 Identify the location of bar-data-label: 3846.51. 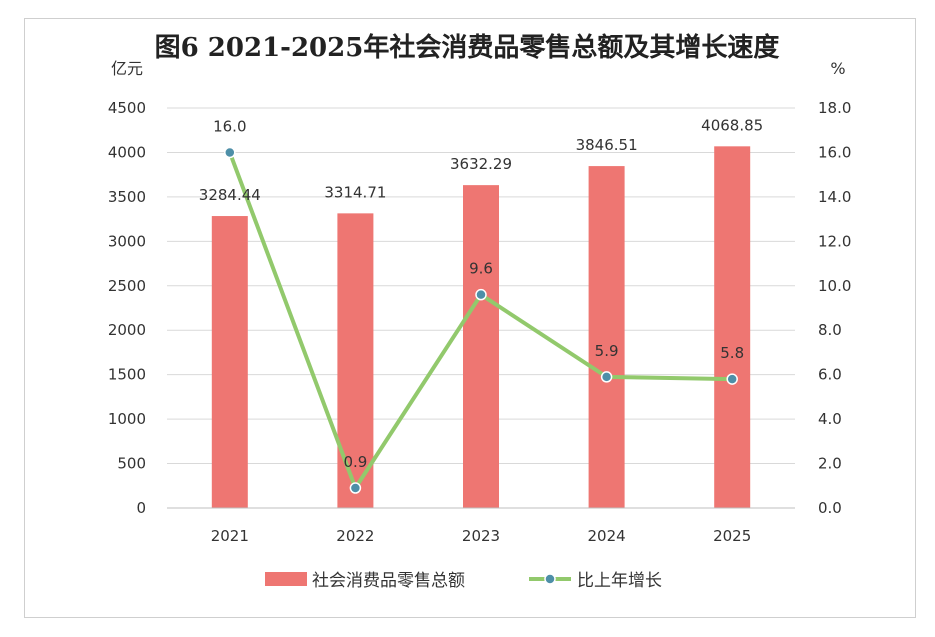
(607, 145).